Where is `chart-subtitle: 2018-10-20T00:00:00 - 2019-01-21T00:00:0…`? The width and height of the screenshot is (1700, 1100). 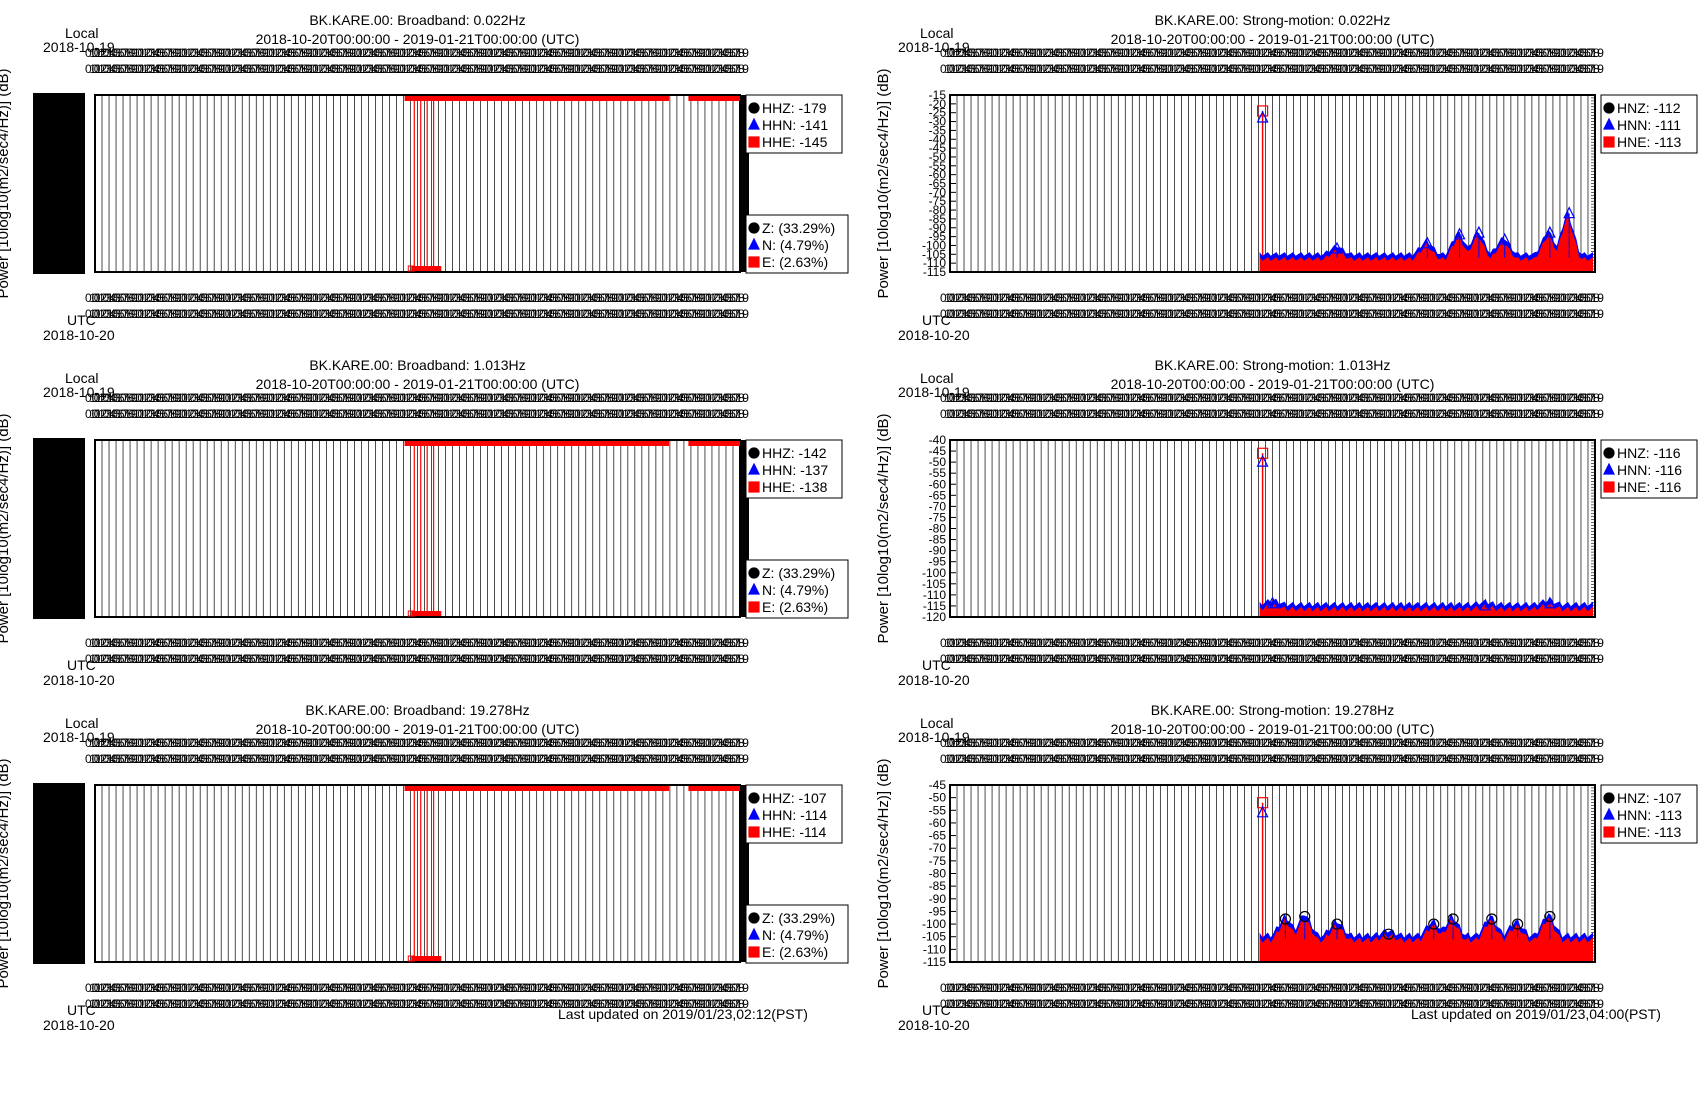 chart-subtitle: 2018-10-20T00:00:00 - 2019-01-21T00:00:0… is located at coordinates (418, 384).